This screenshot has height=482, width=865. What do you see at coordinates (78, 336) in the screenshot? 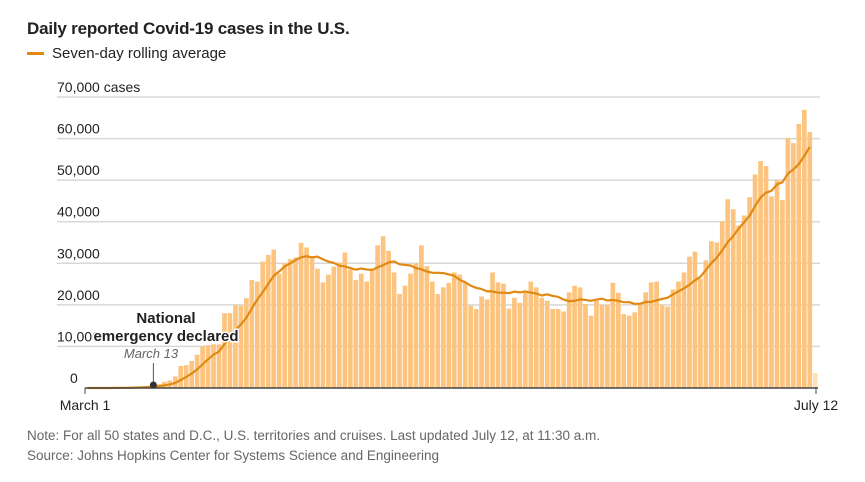
I see `y-tick-label: 10,000` at bounding box center [78, 336].